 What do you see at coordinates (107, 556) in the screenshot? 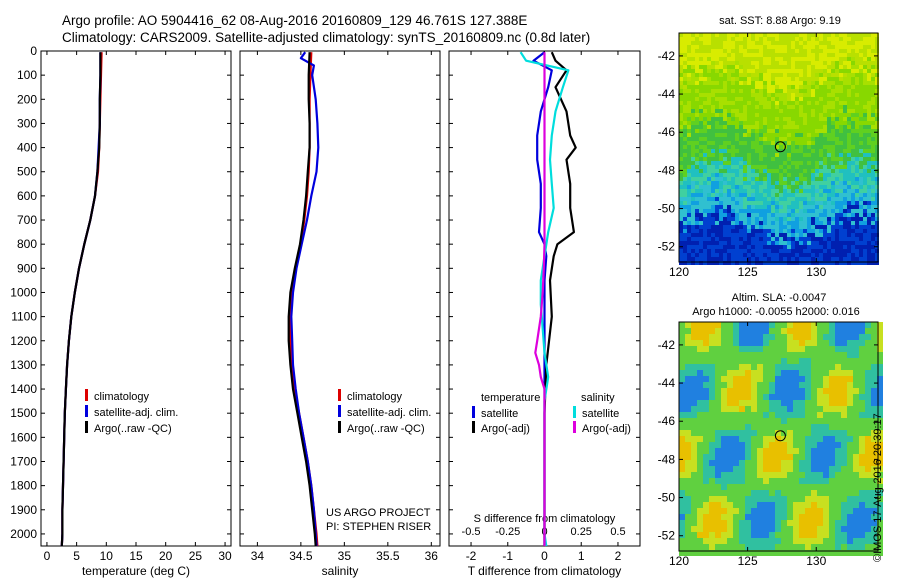
I see `x-tick-label: 10` at bounding box center [107, 556].